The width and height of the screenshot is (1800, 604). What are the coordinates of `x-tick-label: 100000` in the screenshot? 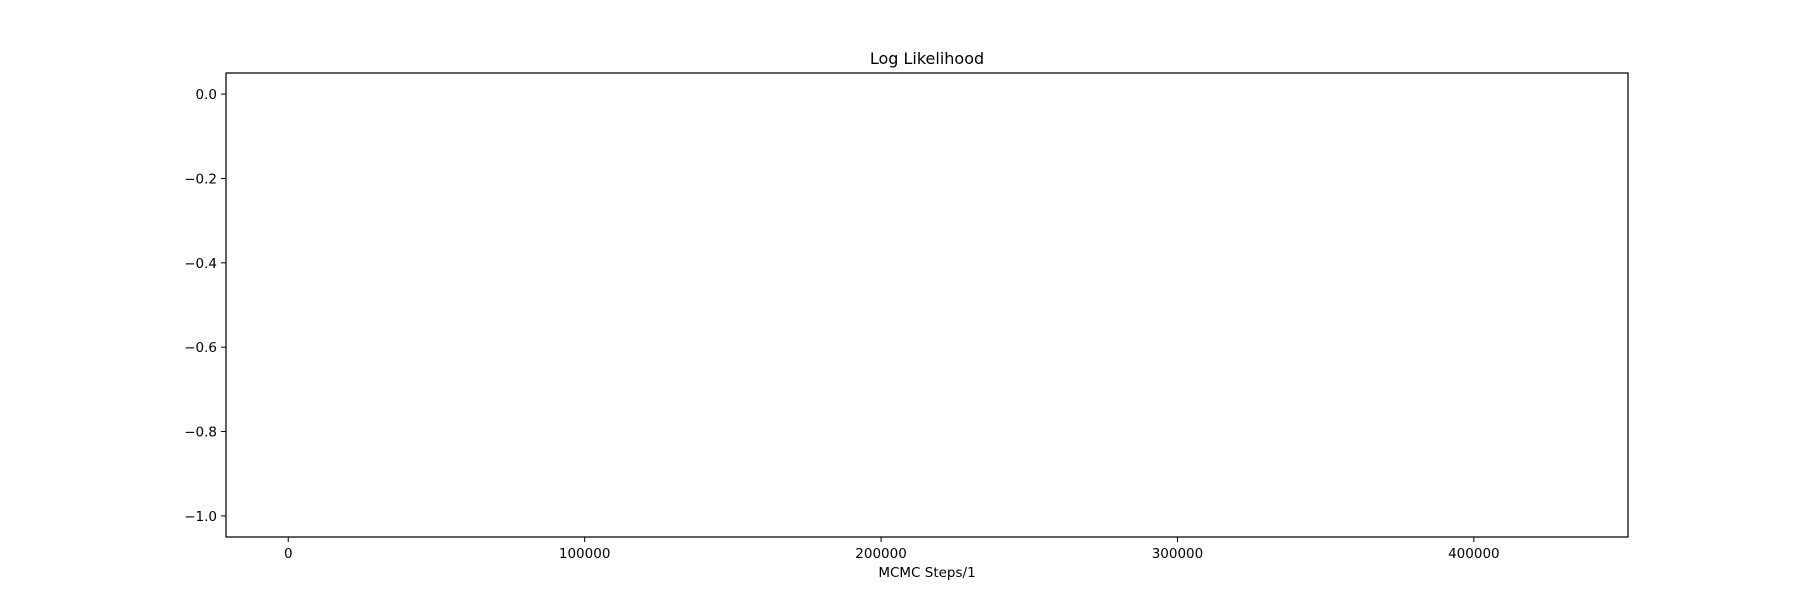 It's located at (585, 554).